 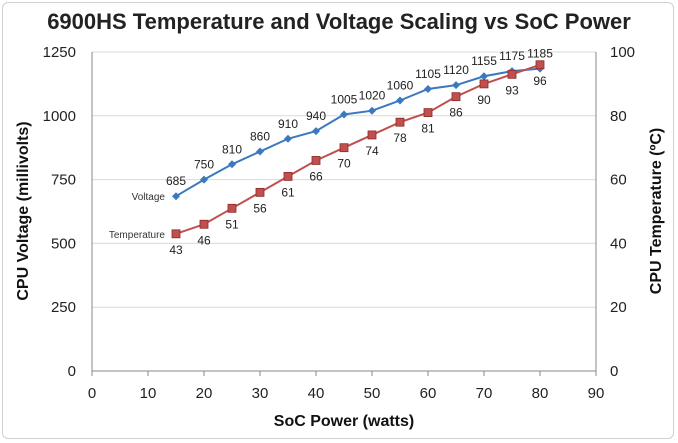 What do you see at coordinates (344, 100) in the screenshot?
I see `data-label: 1005` at bounding box center [344, 100].